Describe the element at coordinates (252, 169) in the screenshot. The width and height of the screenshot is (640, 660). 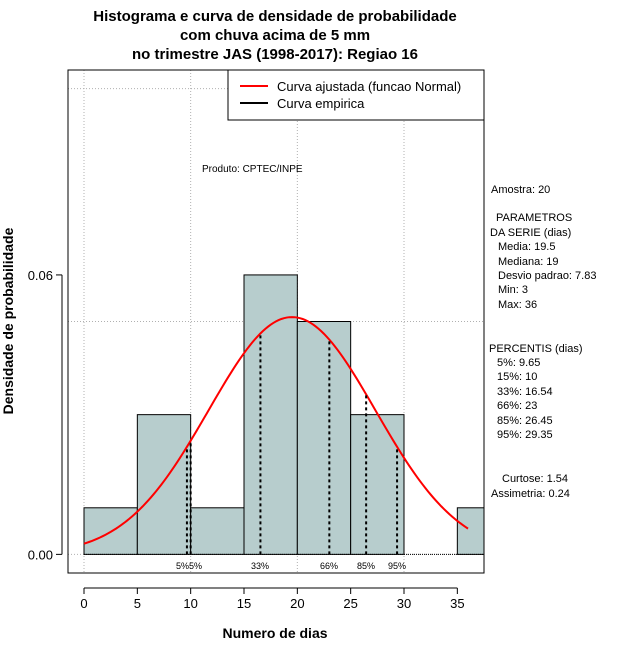
I see `product-label: Produto: CPTEC/INPE` at that location.